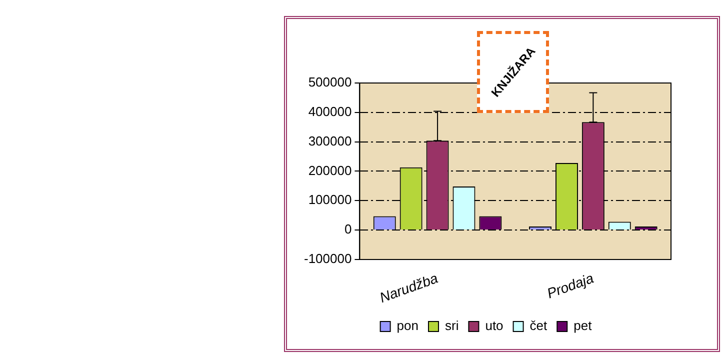  Describe the element at coordinates (330, 140) in the screenshot. I see `y-tick-label: 300000` at that location.